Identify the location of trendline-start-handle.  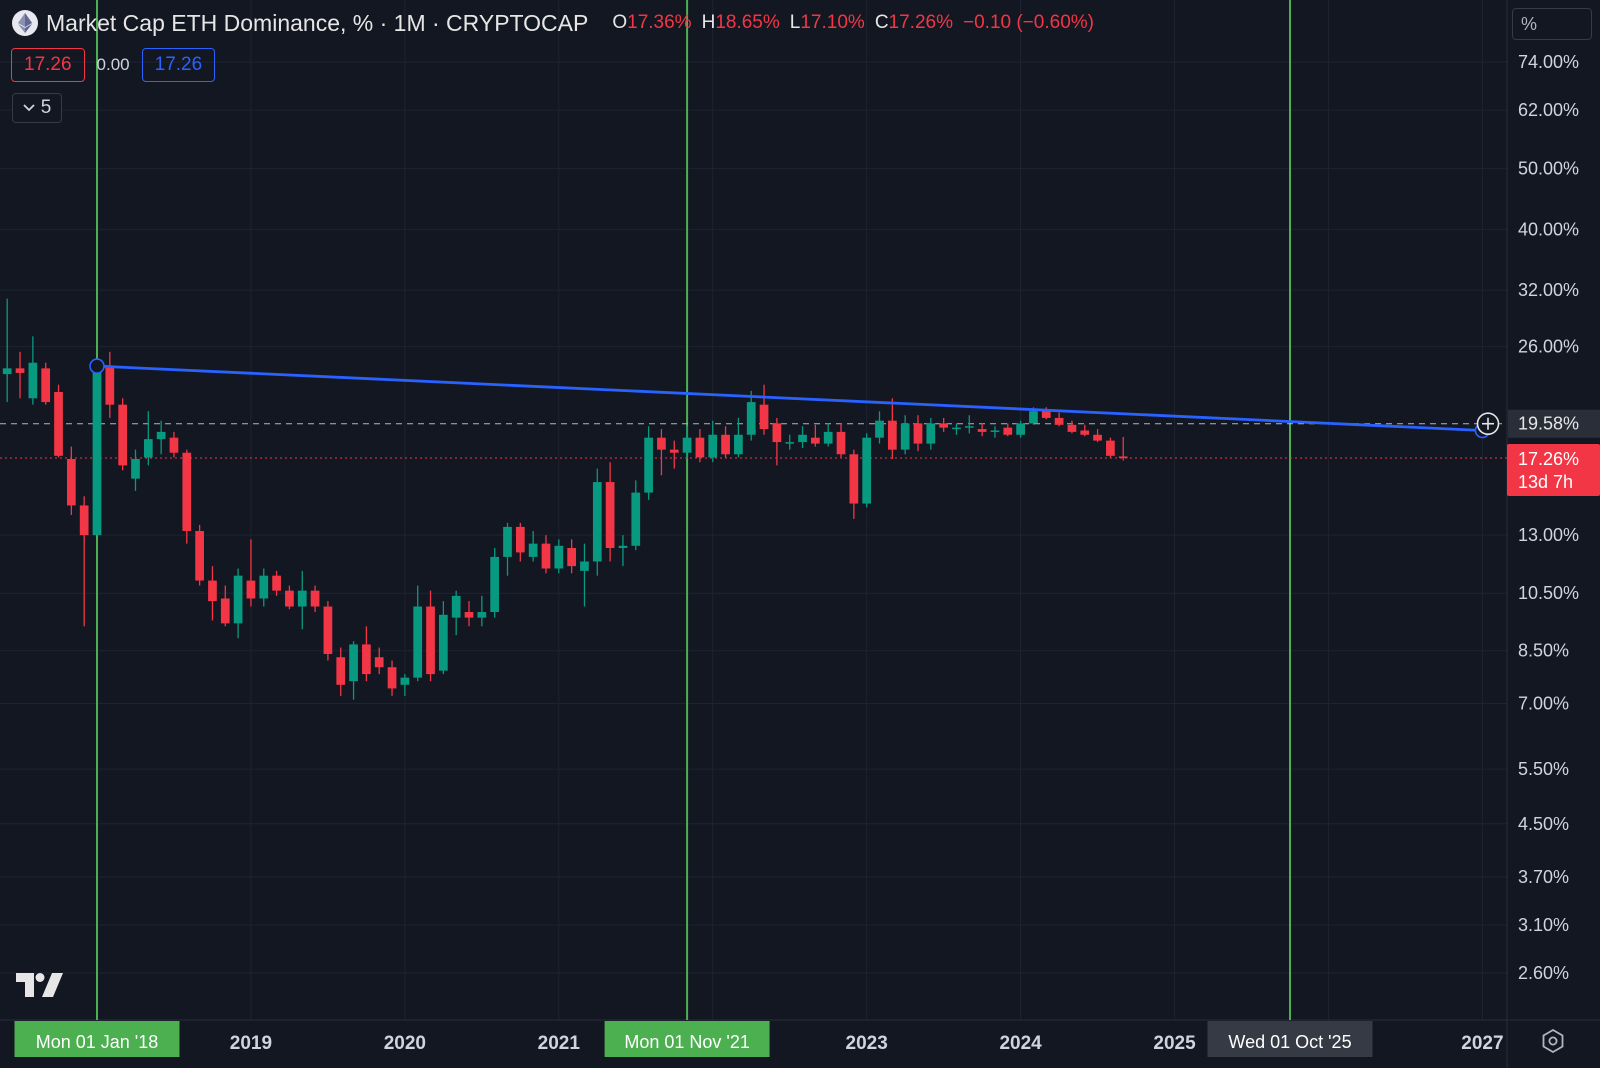
(97, 366).